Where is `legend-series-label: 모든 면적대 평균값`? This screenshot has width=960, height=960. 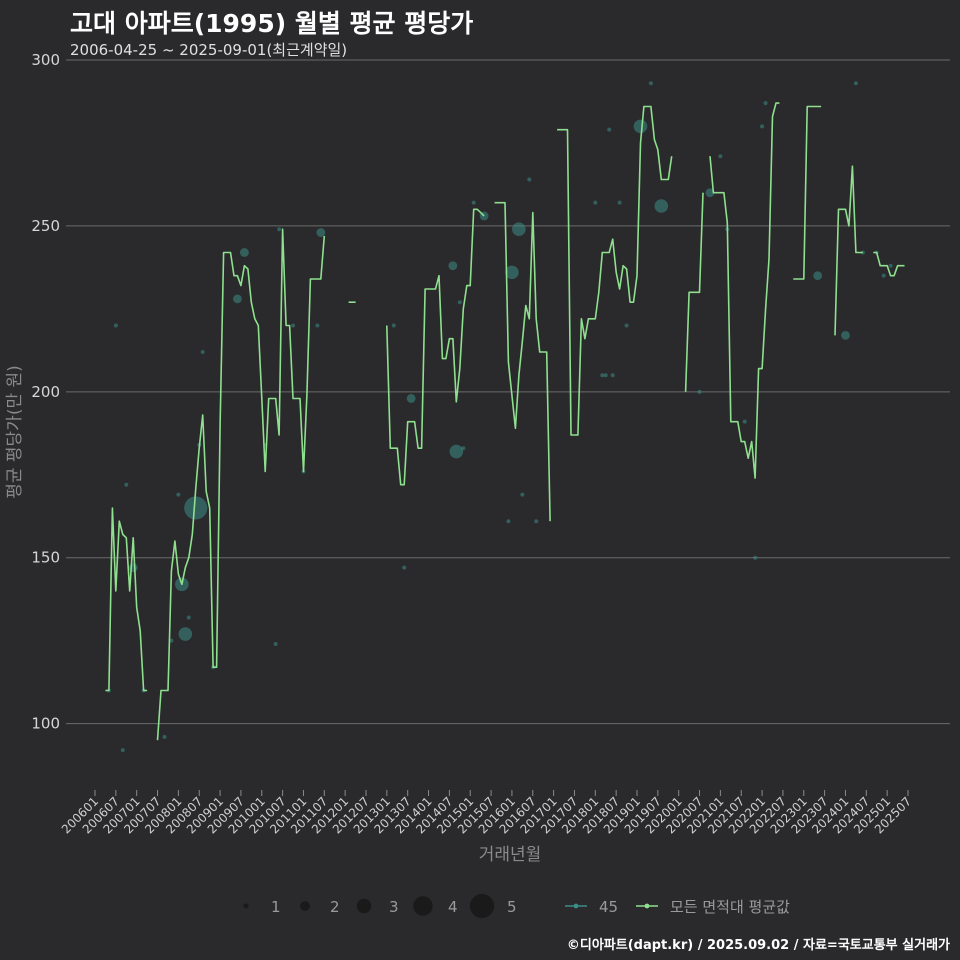
legend-series-label: 모든 면적대 평균값 is located at coordinates (730, 907).